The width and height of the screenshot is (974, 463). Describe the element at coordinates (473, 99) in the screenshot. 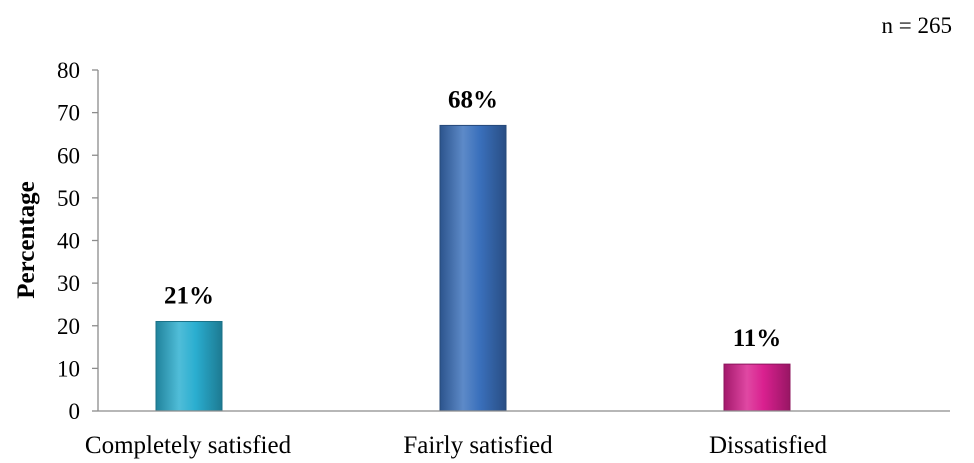

I see `data-label: 68%` at that location.